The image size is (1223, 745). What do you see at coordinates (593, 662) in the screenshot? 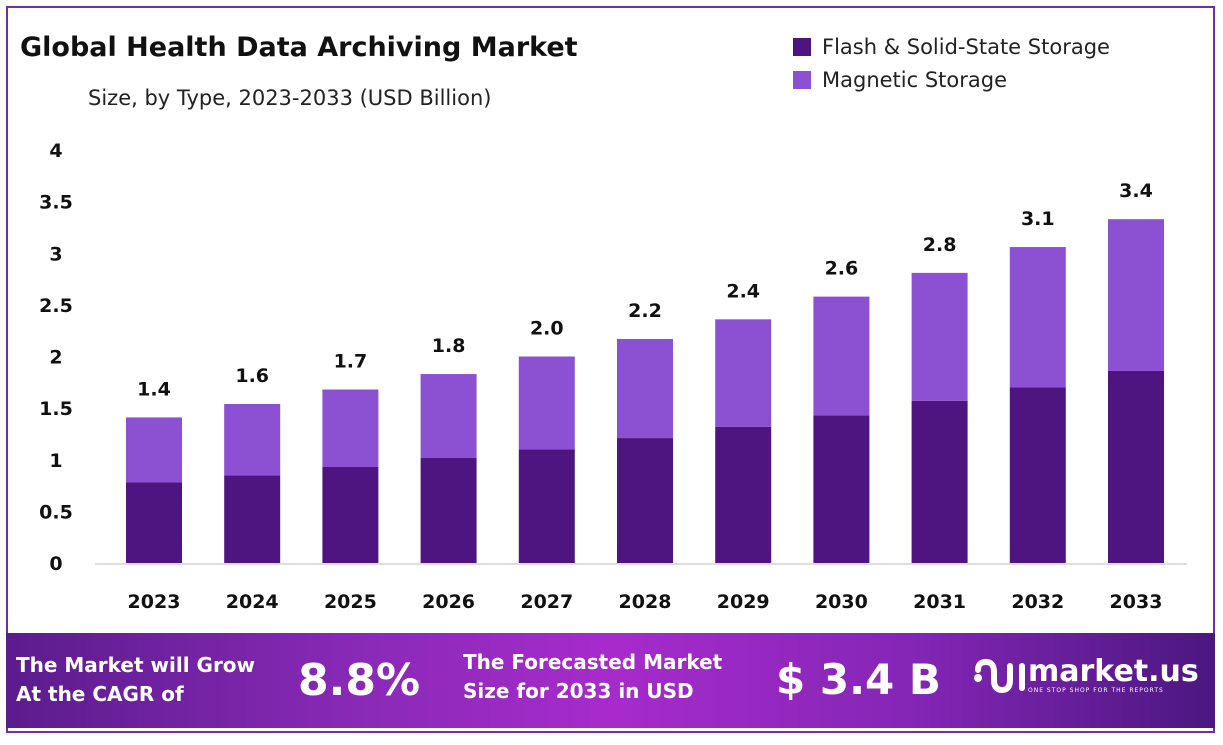
I see `forecast-label-line: The Forecasted Market` at bounding box center [593, 662].